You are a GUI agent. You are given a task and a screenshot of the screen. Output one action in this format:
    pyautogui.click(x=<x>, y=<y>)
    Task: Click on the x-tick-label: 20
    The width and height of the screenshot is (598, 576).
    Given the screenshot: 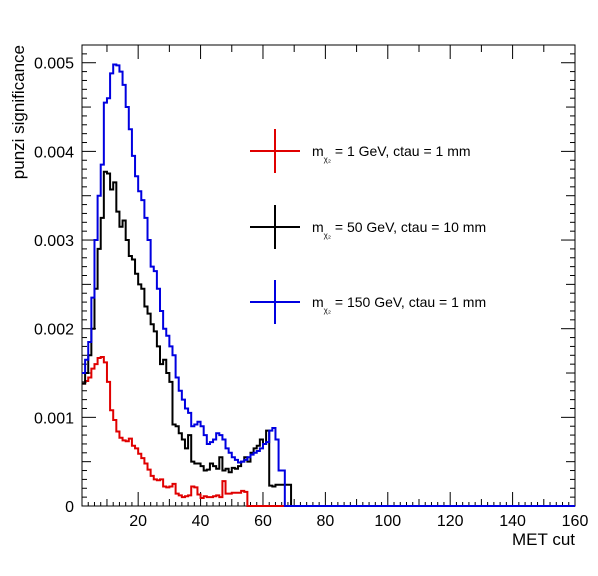 What is the action you would take?
    pyautogui.click(x=138, y=521)
    